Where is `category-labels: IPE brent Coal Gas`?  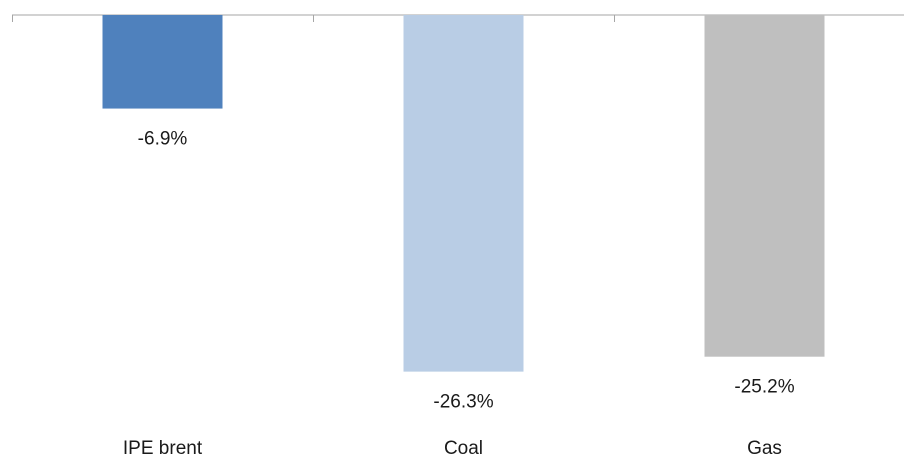
category-labels: IPE brent Coal Gas is located at coordinates (452, 447).